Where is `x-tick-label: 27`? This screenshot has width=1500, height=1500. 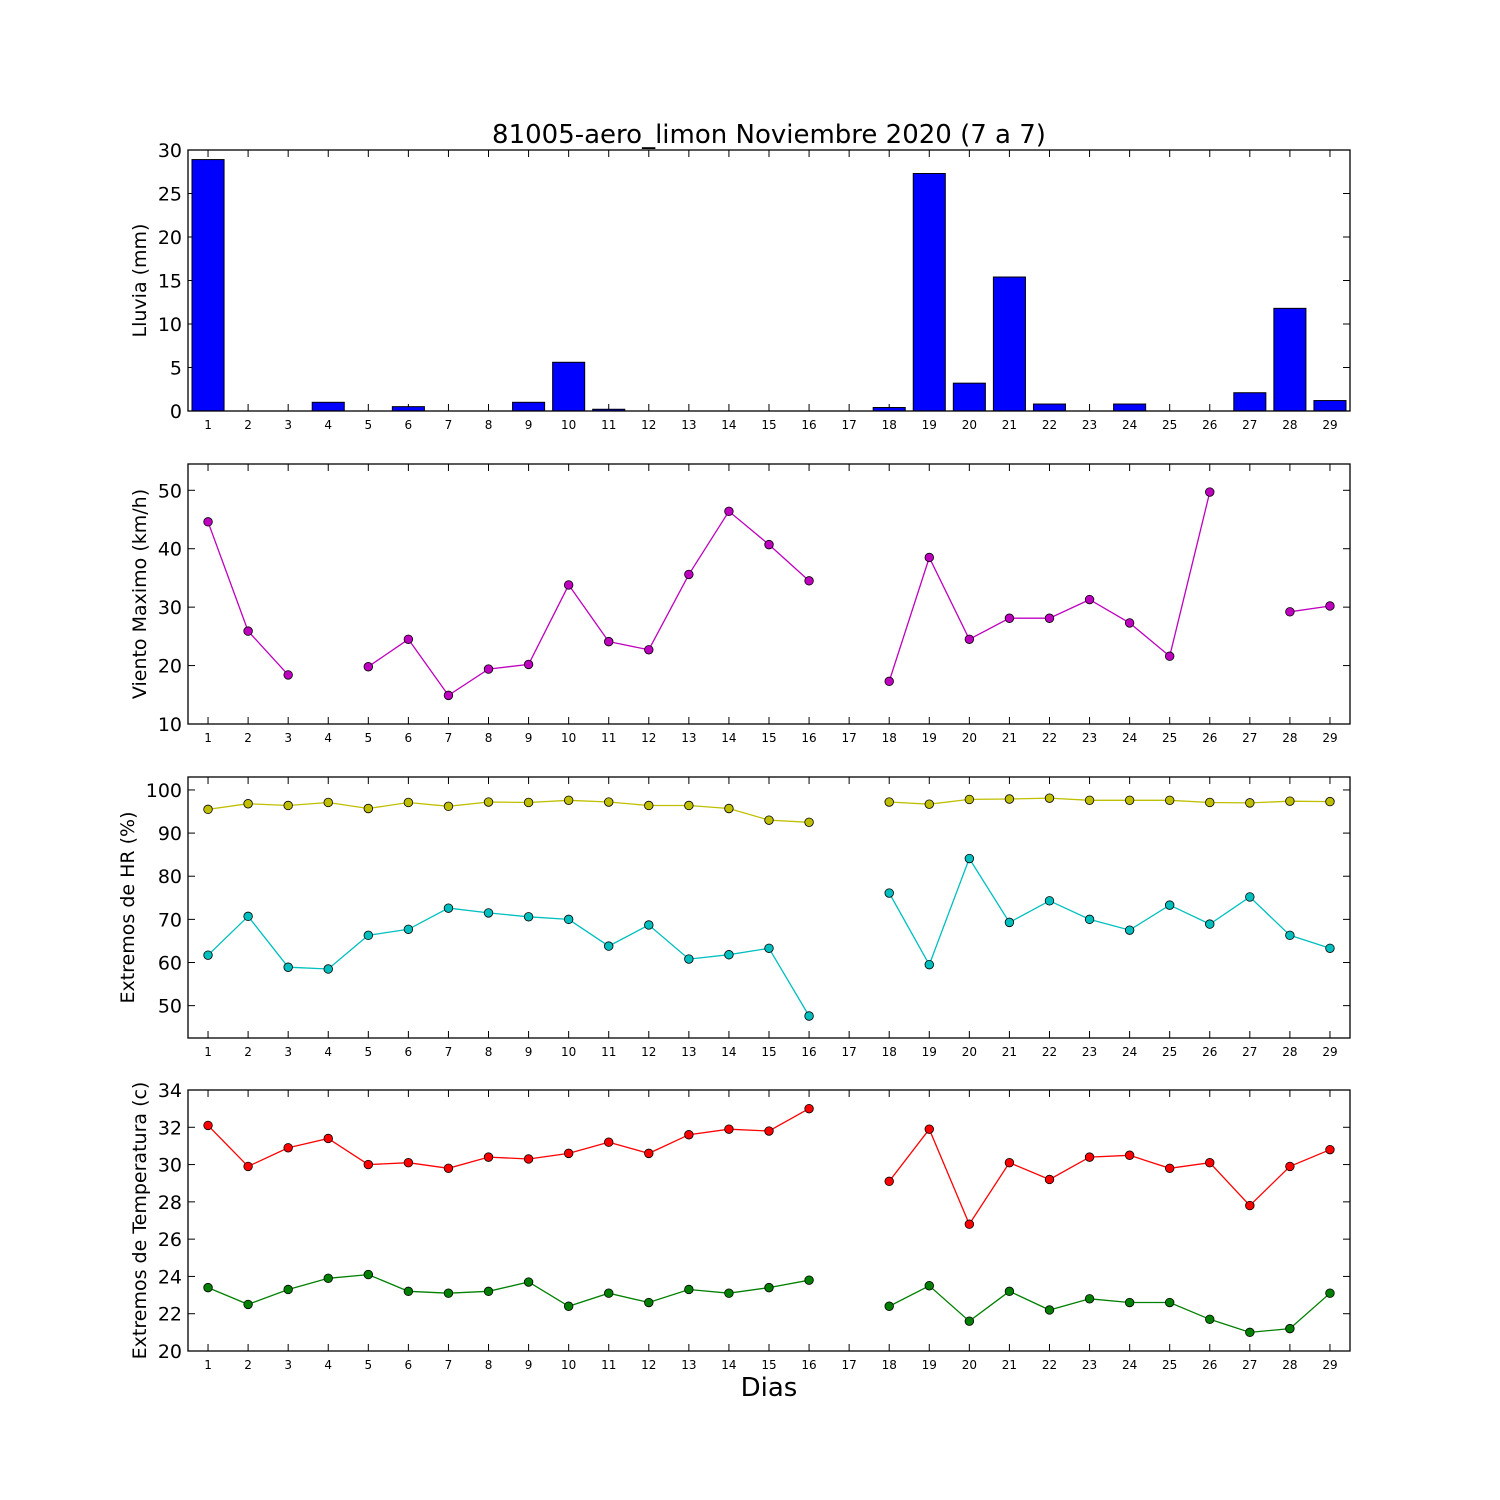
x-tick-label: 27 is located at coordinates (1249, 1365).